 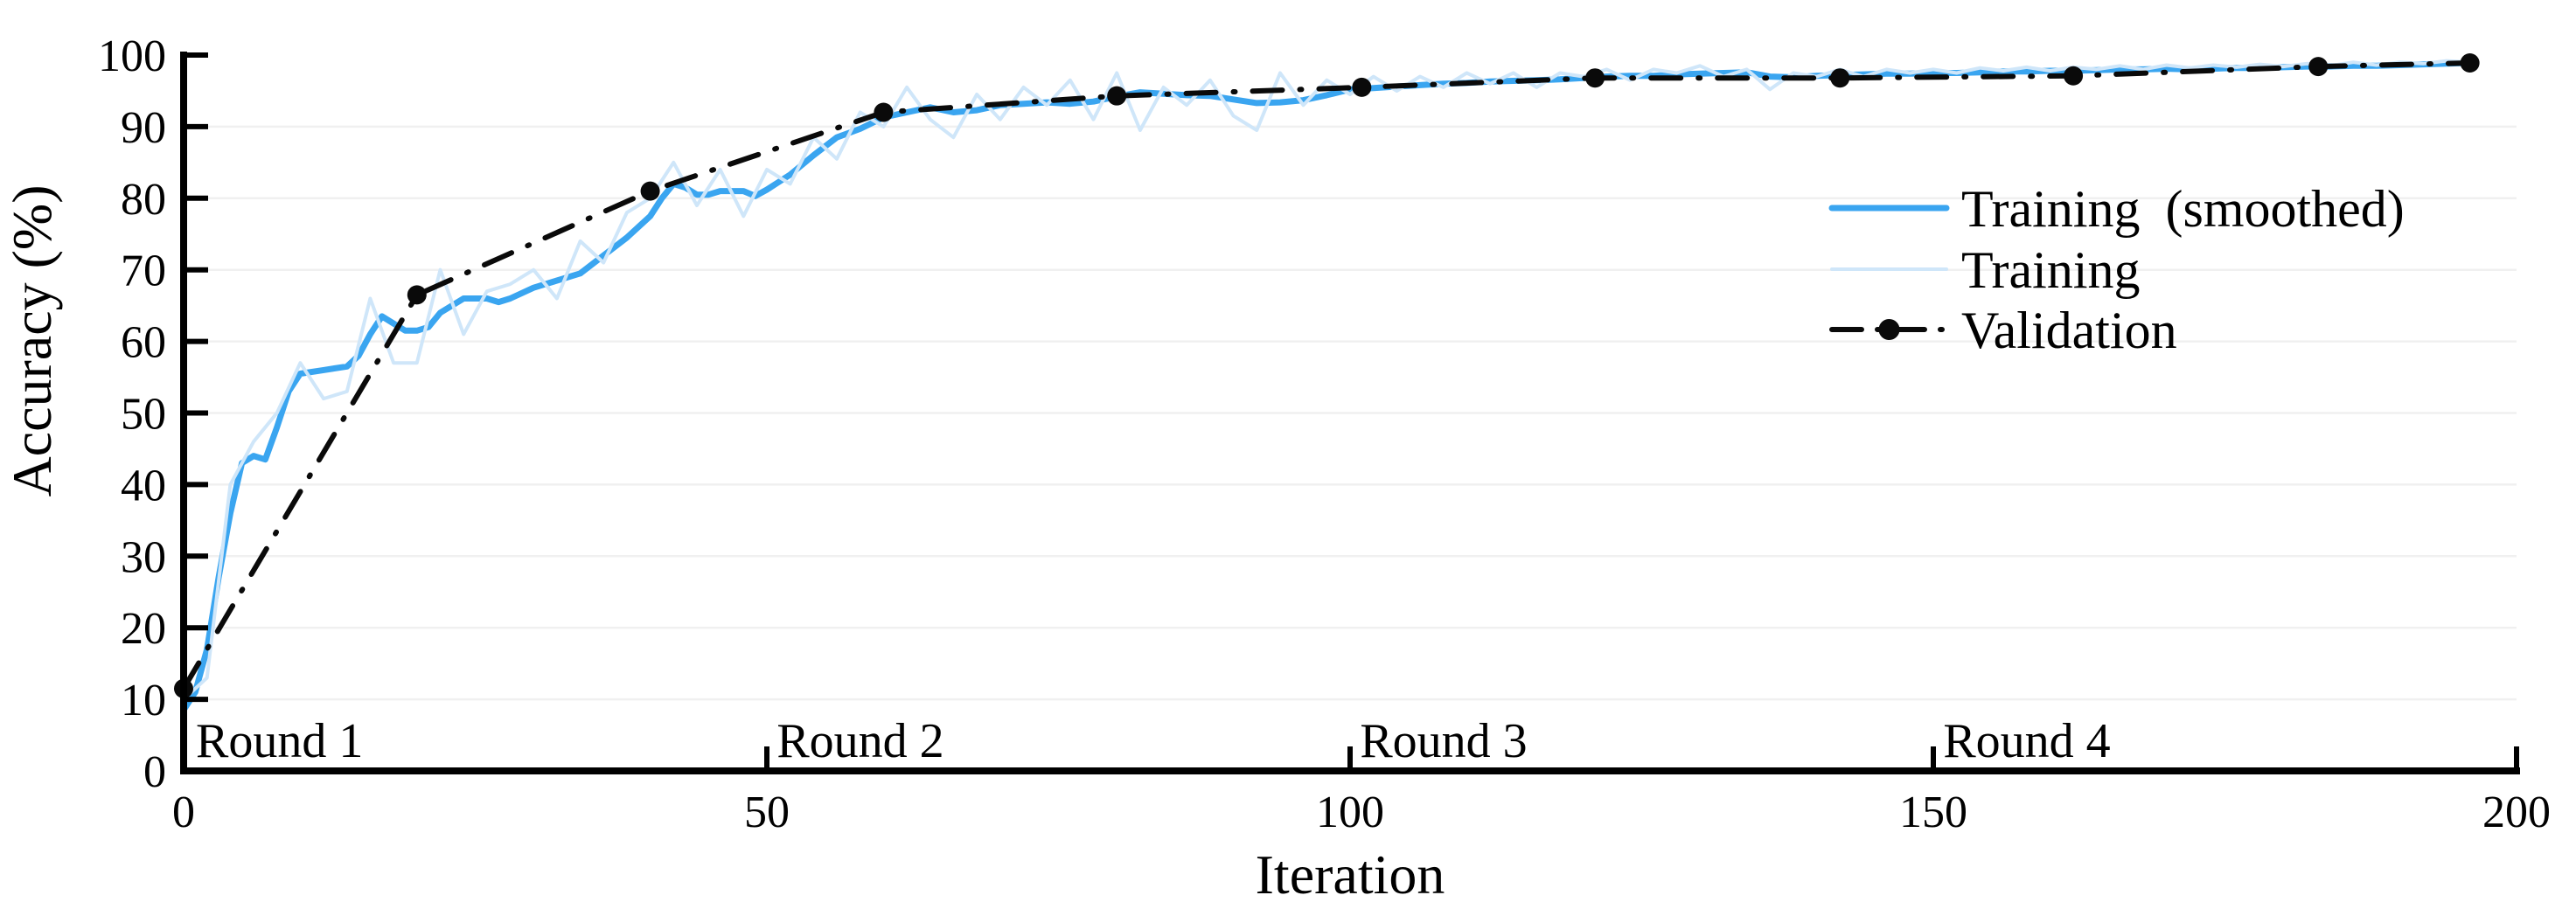 I want to click on x-tick-label-150: 150, so click(x=1933, y=812).